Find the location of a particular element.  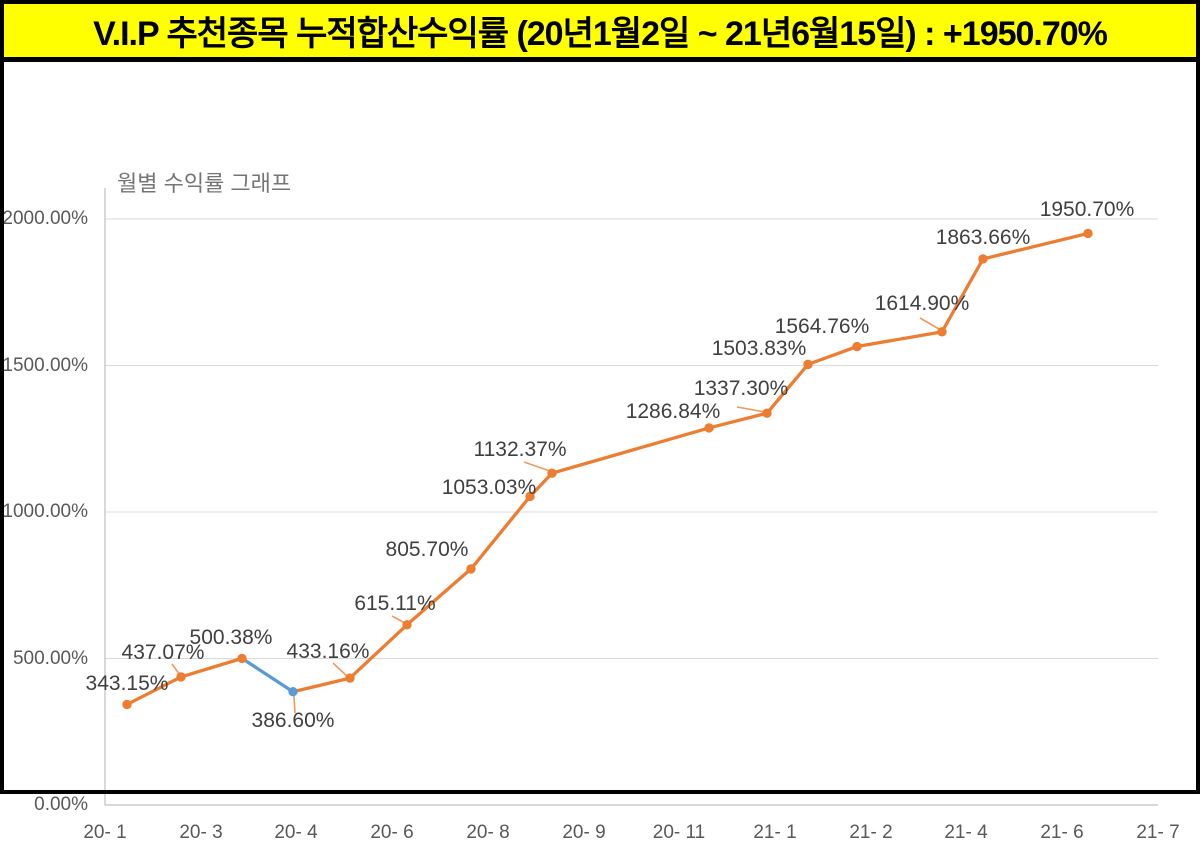

x-tick-label: 20- 3 is located at coordinates (201, 832).